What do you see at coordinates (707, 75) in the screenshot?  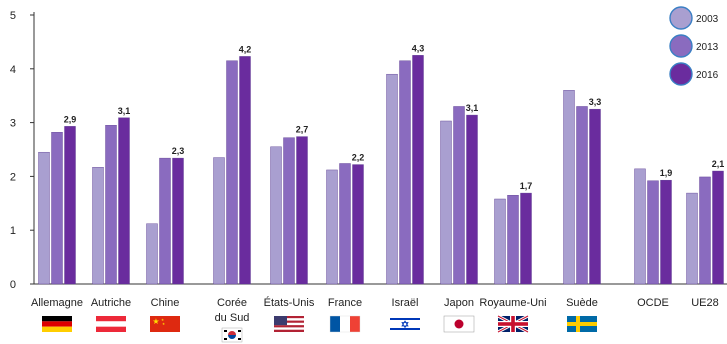 I see `legend-label: 2016` at bounding box center [707, 75].